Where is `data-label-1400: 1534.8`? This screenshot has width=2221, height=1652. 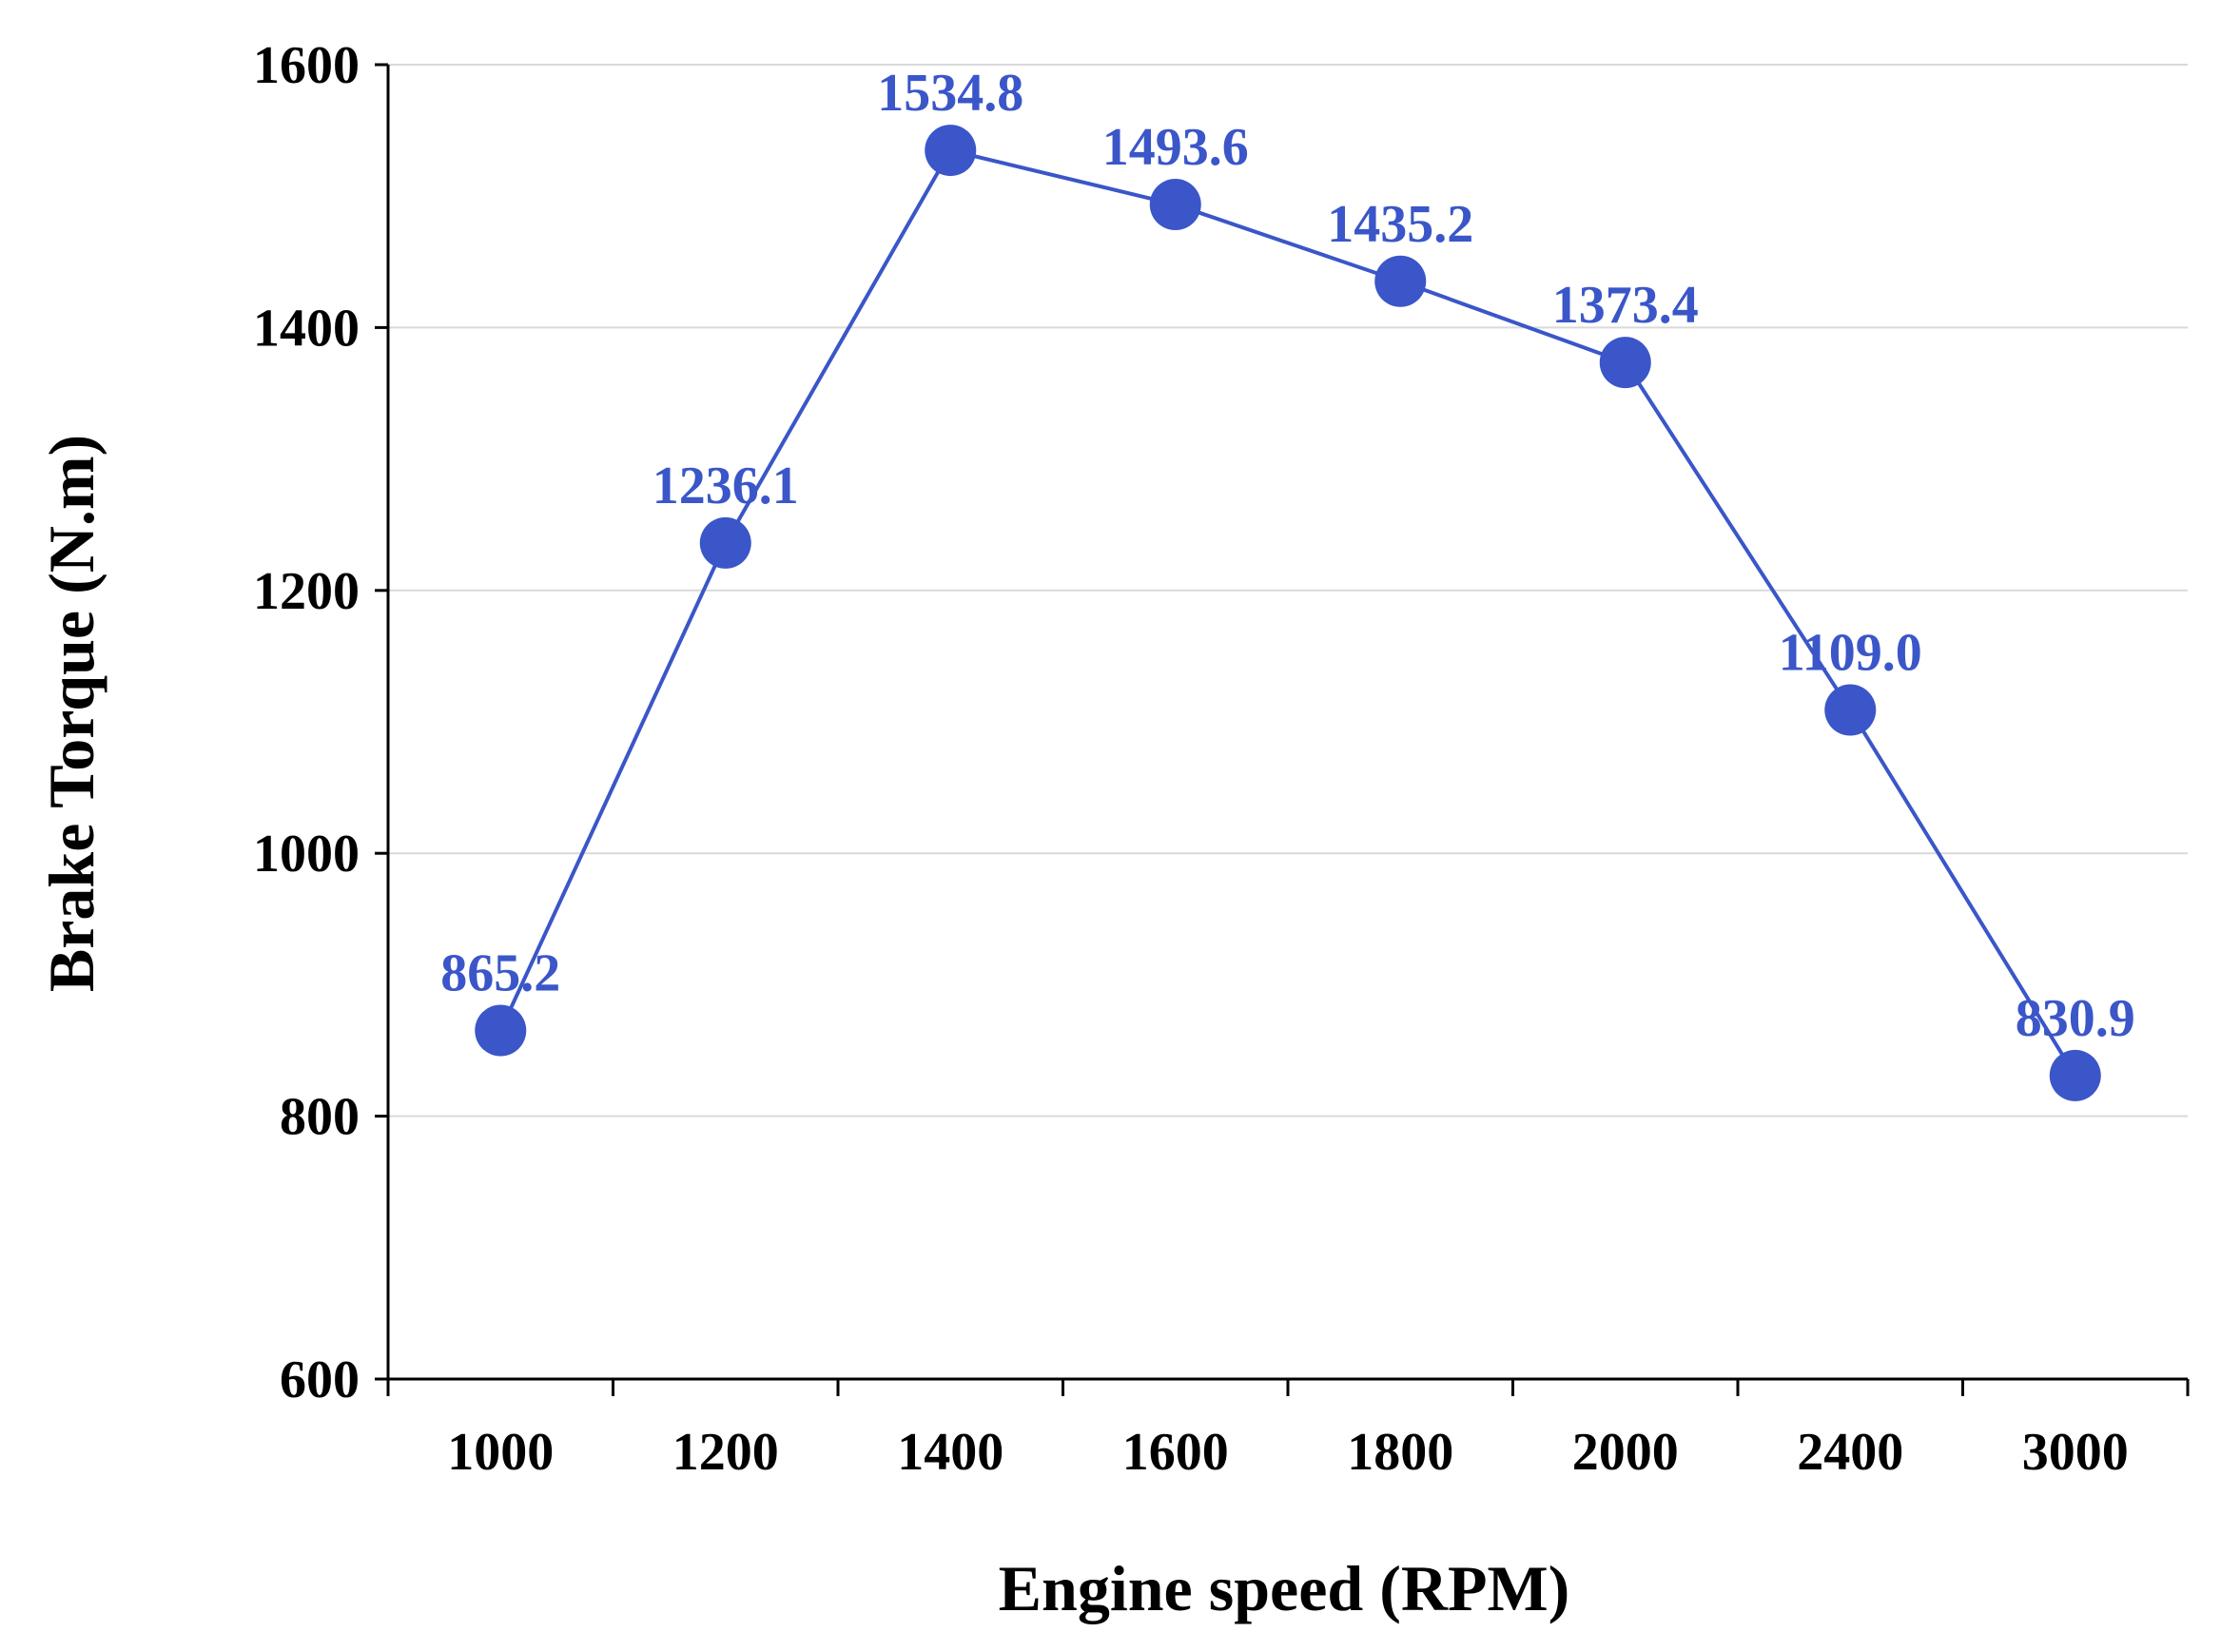
data-label-1400: 1534.8 is located at coordinates (950, 93).